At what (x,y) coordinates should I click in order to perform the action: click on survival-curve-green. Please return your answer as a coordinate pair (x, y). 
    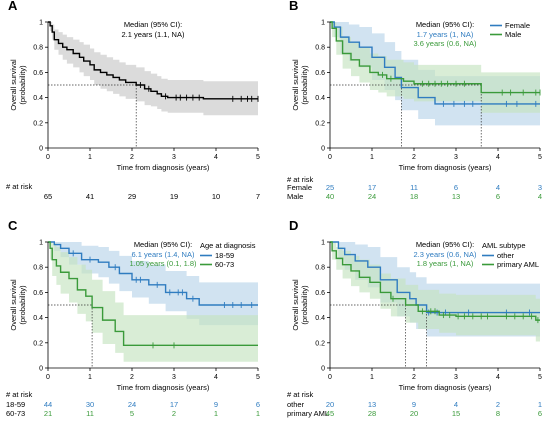
    Looking at the image, I should click on (435, 281).